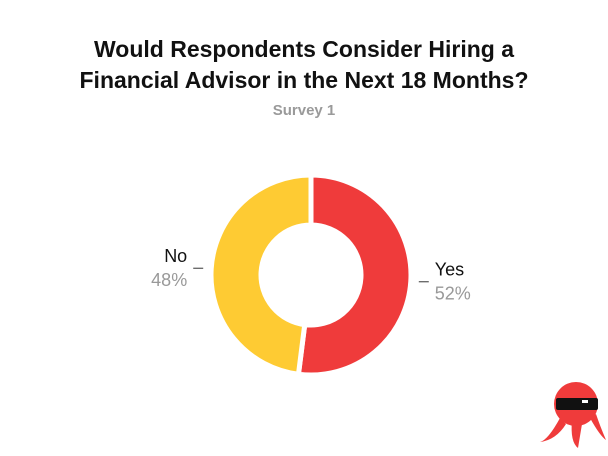  Describe the element at coordinates (577, 404) in the screenshot. I see `logo-glasses` at that location.